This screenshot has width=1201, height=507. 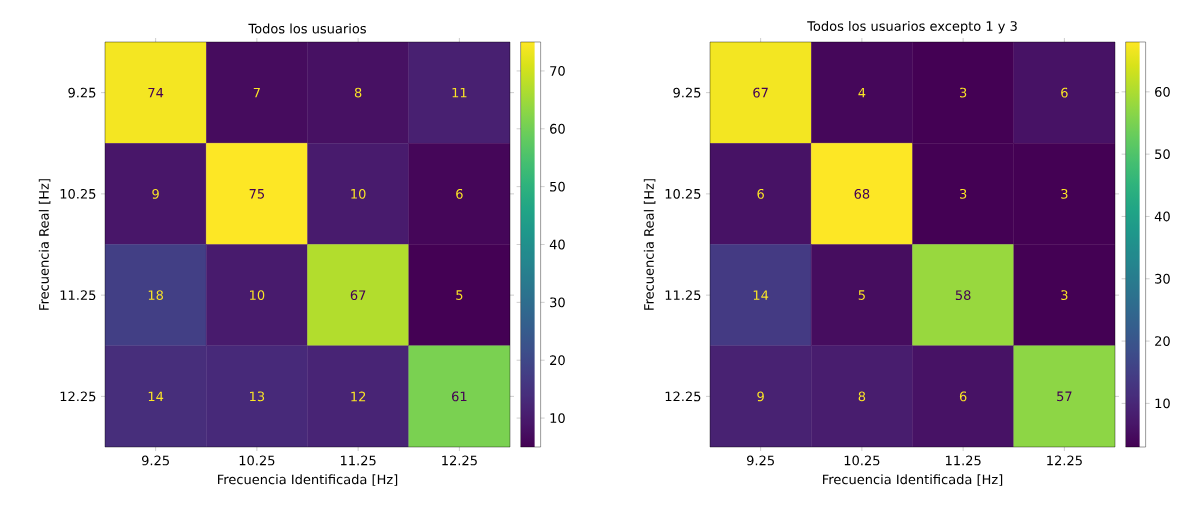 What do you see at coordinates (358, 396) in the screenshot?
I see `data-label: 12` at bounding box center [358, 396].